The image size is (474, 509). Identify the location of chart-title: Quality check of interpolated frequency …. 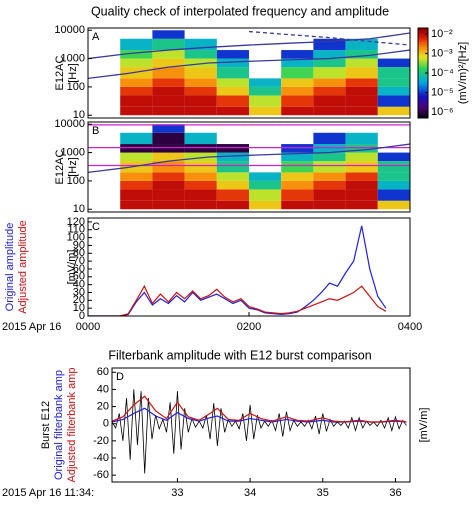
(240, 11).